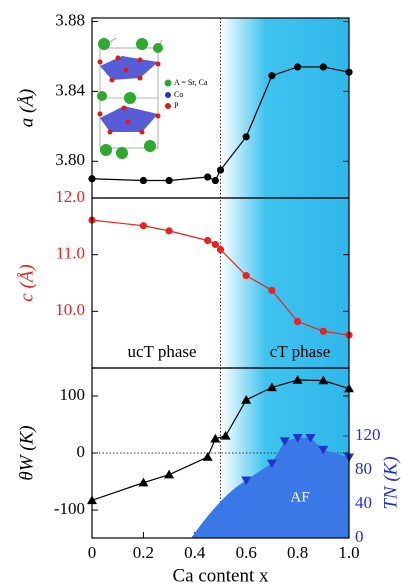  Describe the element at coordinates (363, 502) in the screenshot. I see `y2-tick-label: 40` at that location.